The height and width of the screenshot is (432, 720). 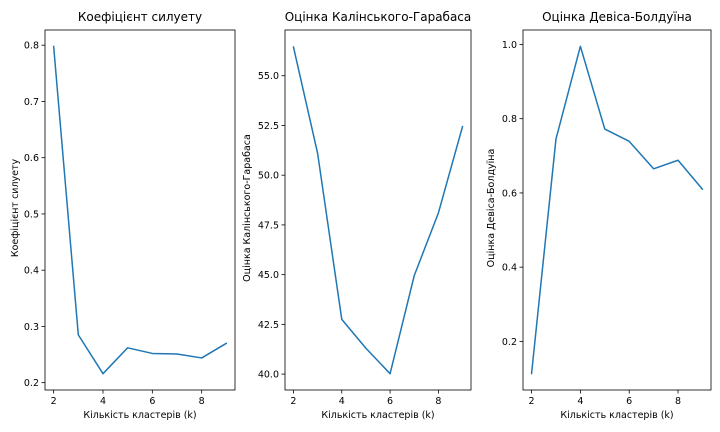 I want to click on y-tick-label: 47.5, so click(x=268, y=225).